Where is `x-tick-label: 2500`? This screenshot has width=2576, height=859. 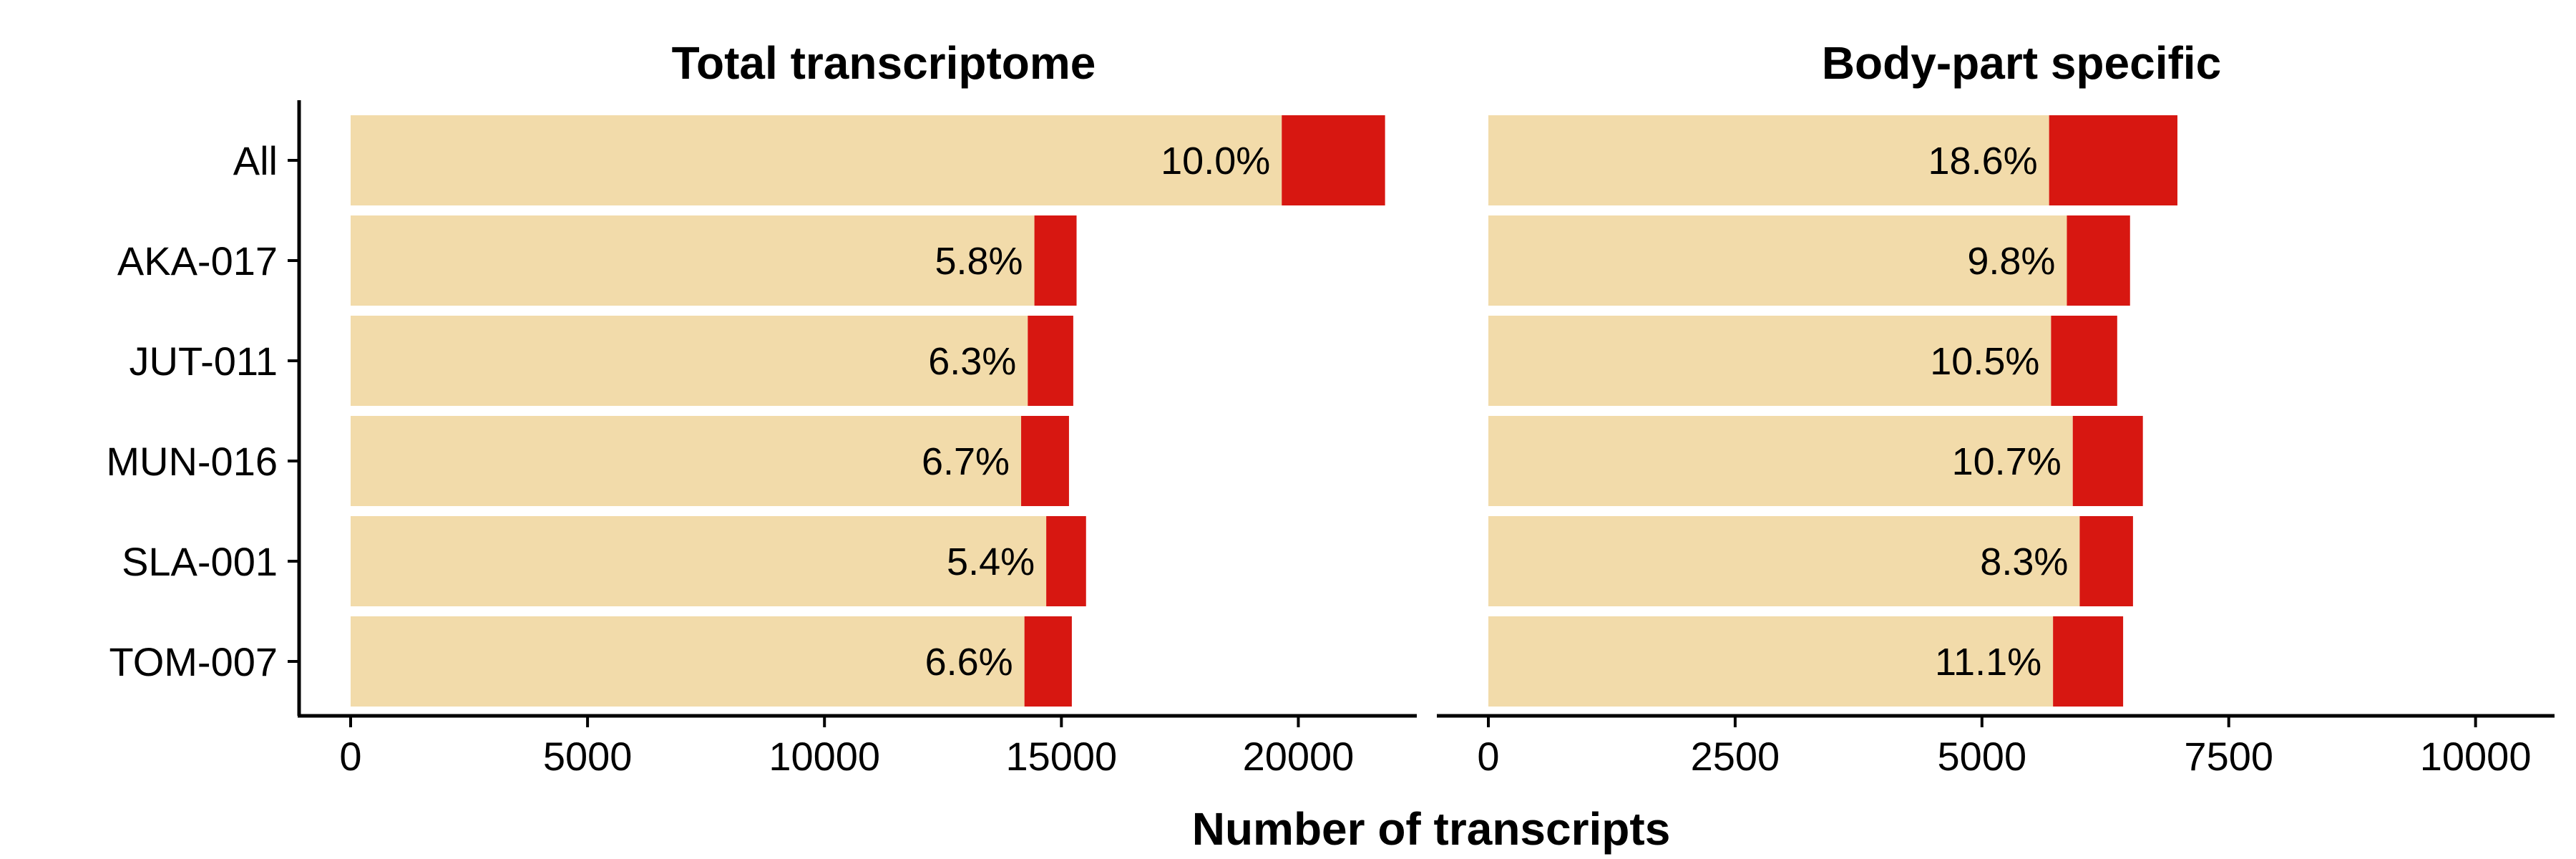 x-tick-label: 2500 is located at coordinates (1735, 756).